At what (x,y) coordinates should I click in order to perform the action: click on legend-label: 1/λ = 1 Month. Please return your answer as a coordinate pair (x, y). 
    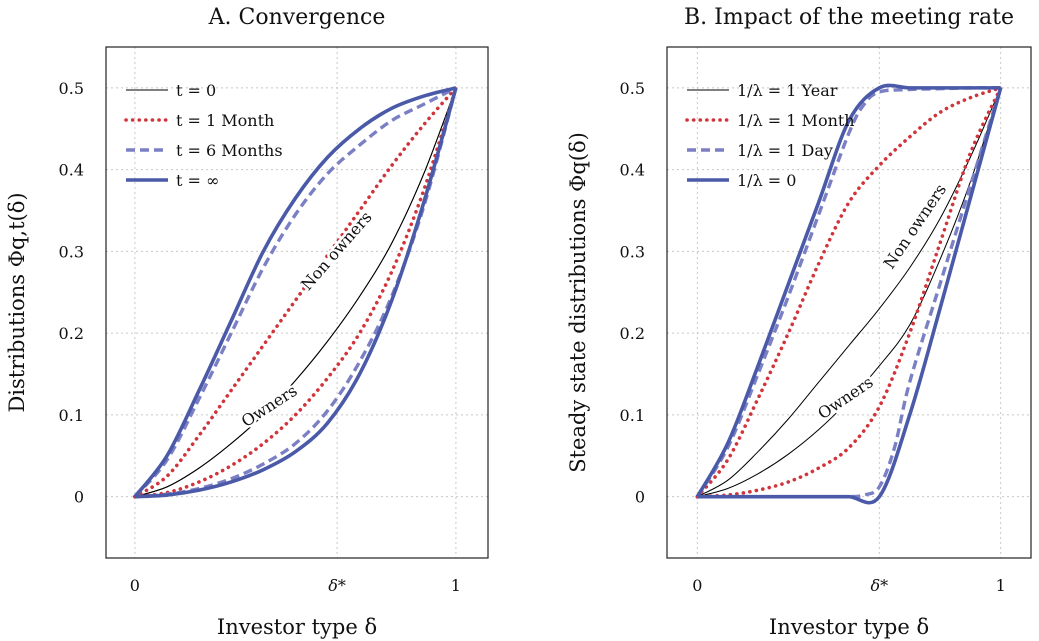
    Looking at the image, I should click on (796, 120).